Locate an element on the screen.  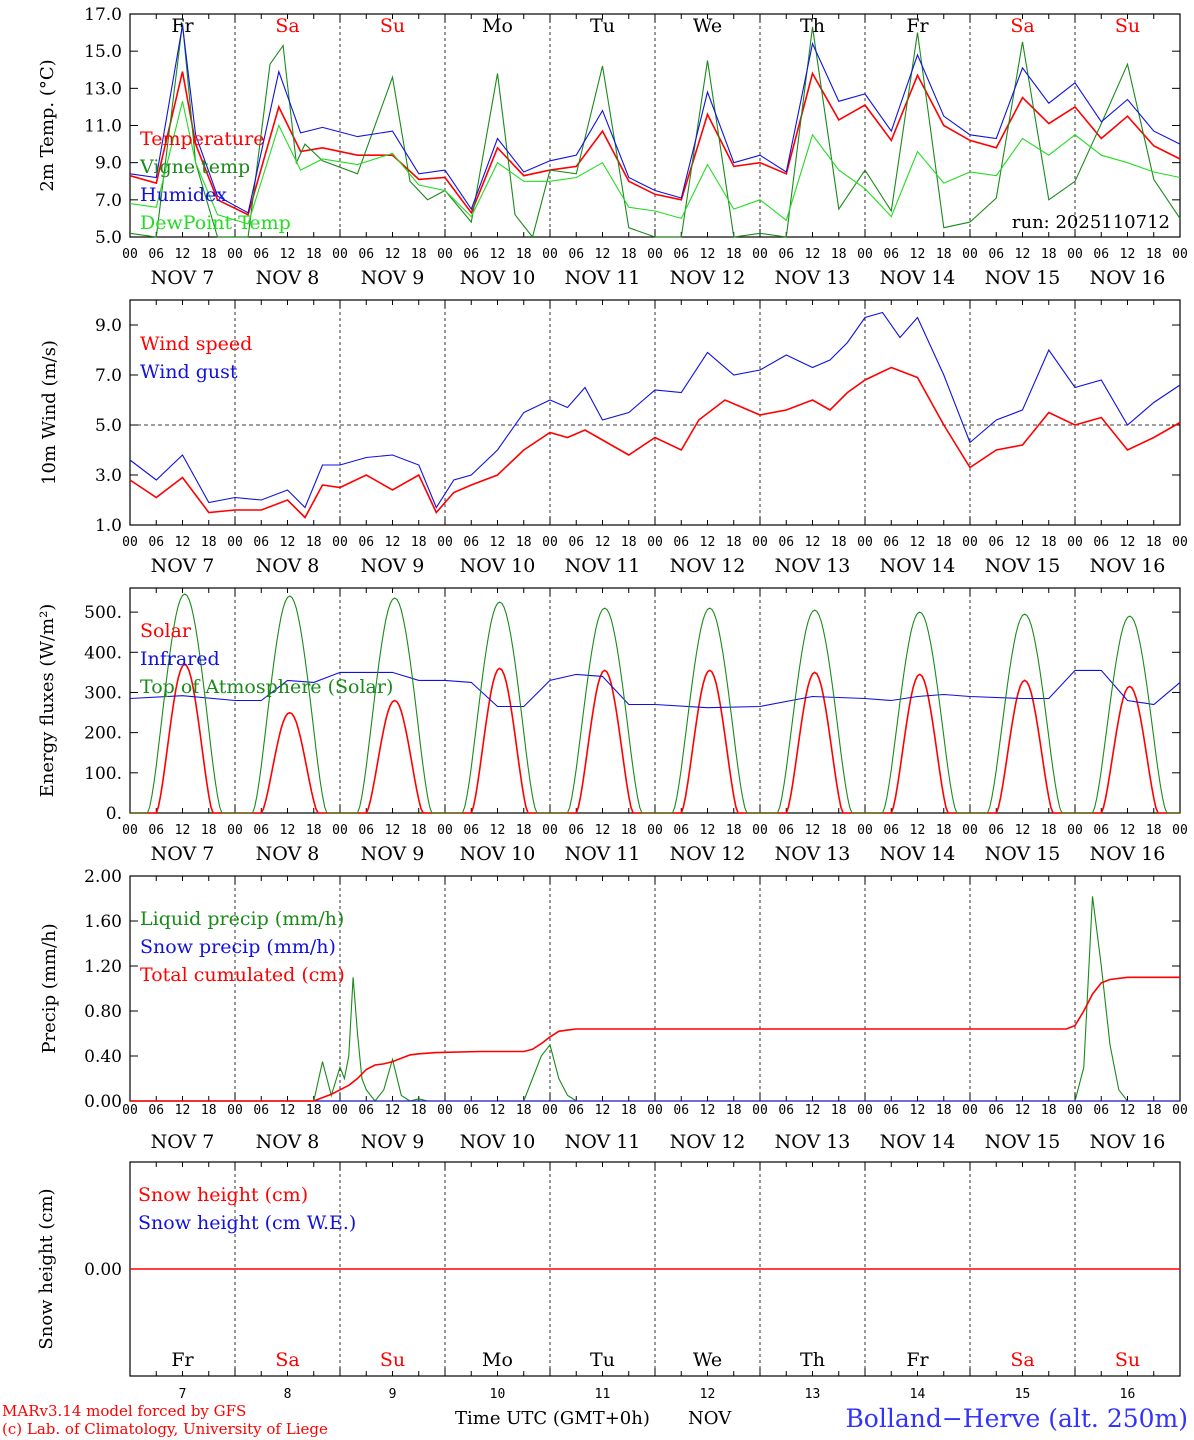
date-label: NOV 13 is located at coordinates (813, 1142).